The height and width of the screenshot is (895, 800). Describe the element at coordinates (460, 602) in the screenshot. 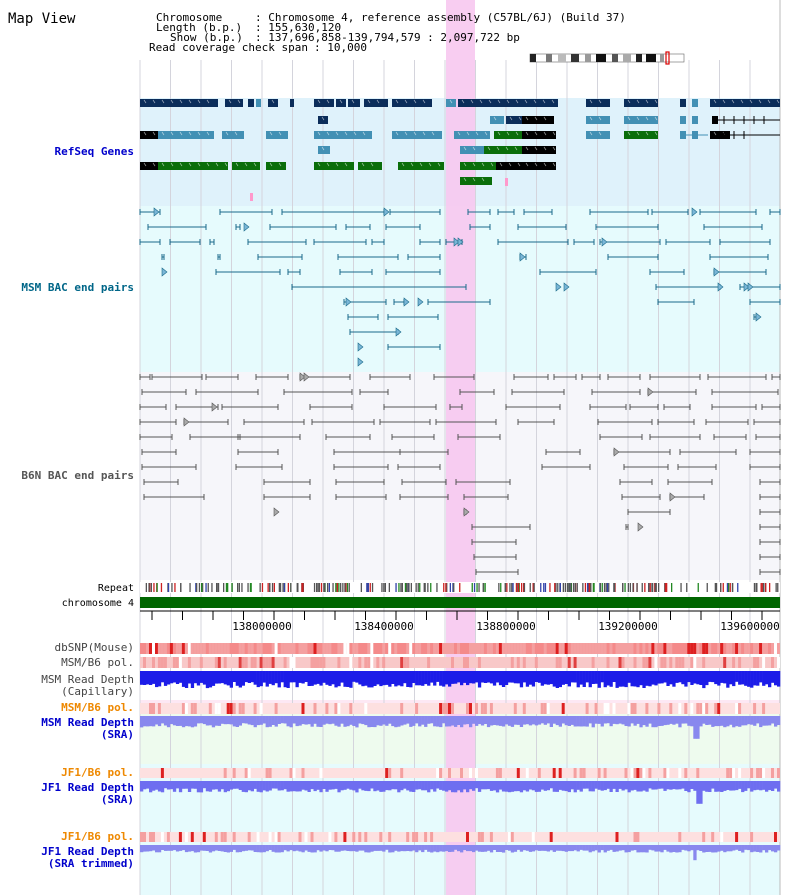

I see `chromosome-bar` at that location.